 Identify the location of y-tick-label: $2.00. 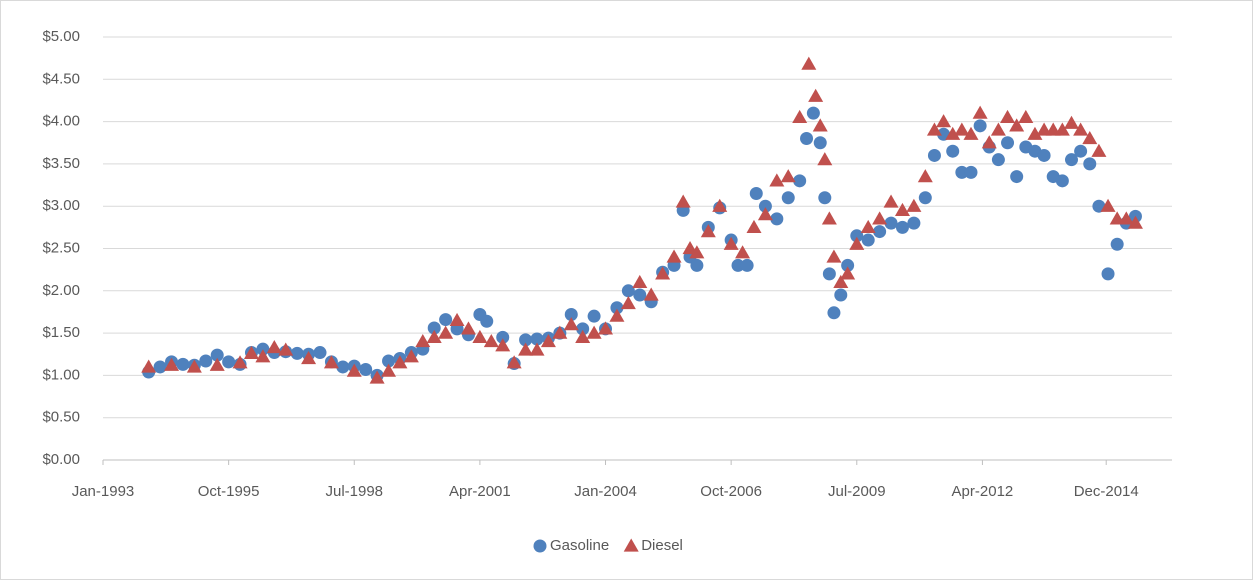
(61, 290).